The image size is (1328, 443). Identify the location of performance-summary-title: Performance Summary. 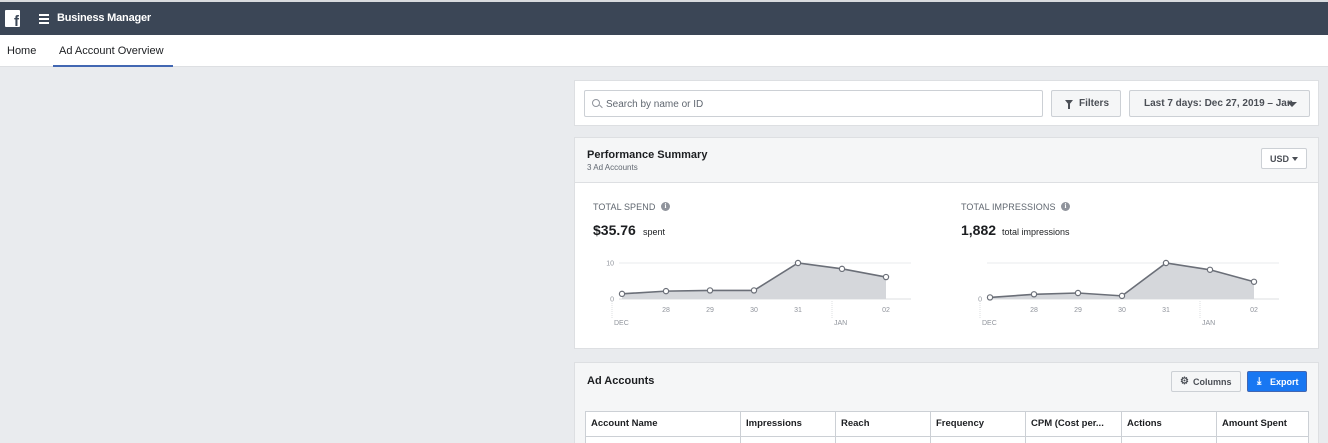
(647, 155).